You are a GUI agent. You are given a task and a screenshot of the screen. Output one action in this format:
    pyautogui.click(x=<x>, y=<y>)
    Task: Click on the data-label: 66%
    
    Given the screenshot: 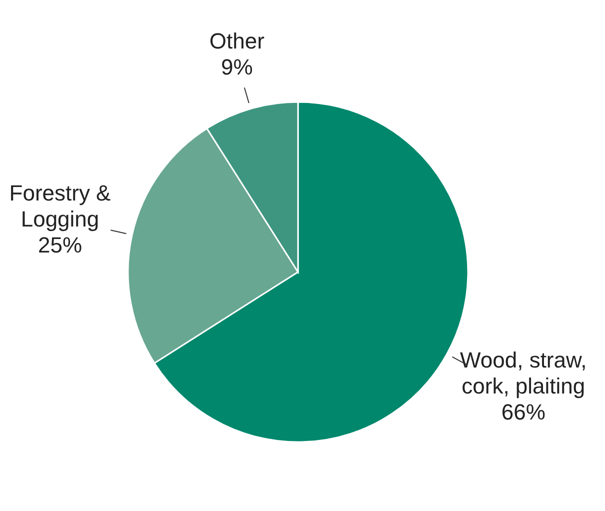 What is the action you would take?
    pyautogui.click(x=523, y=412)
    